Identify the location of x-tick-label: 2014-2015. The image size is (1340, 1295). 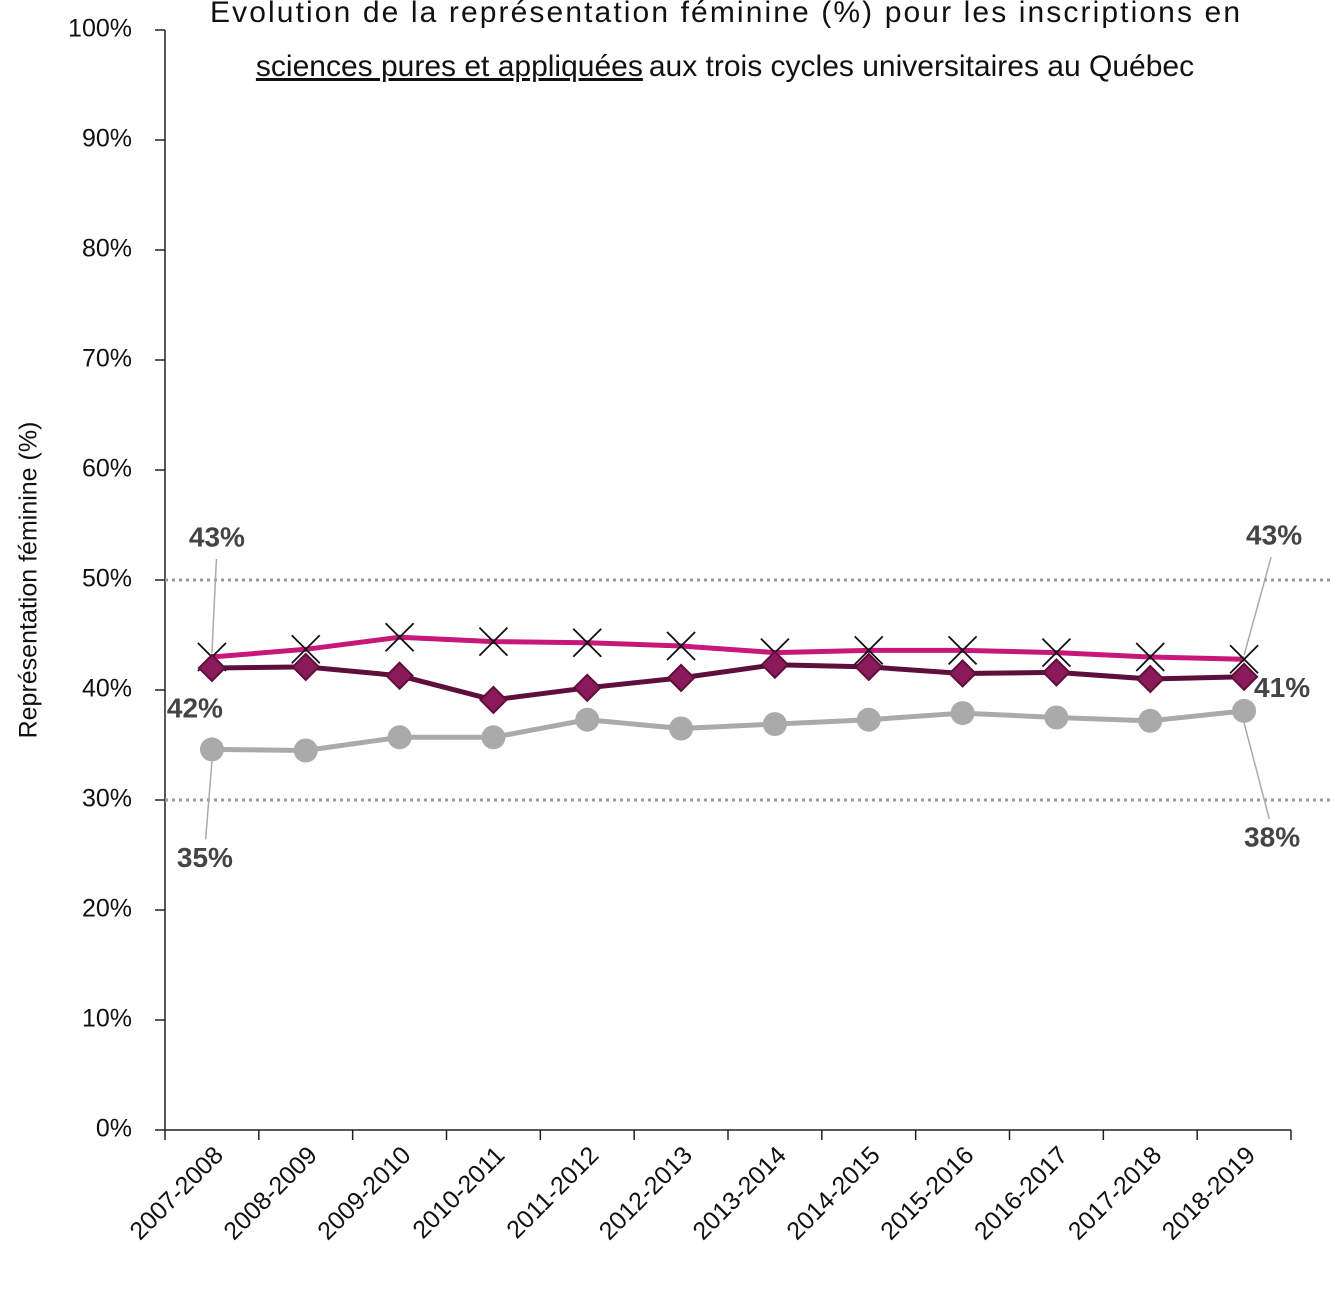
(833, 1193).